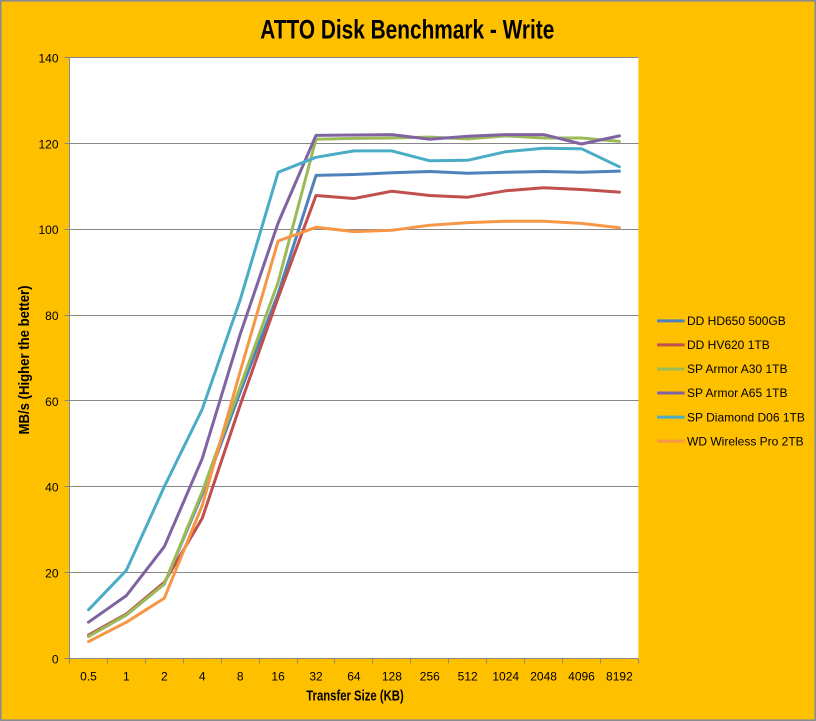 The image size is (816, 721). I want to click on svg-text: 2048, so click(543, 677).